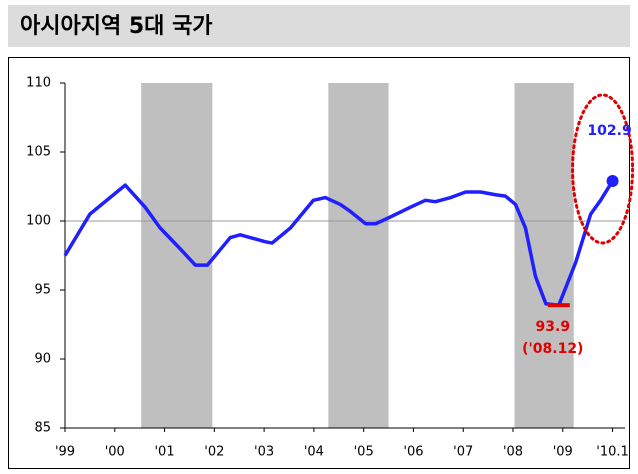  What do you see at coordinates (42, 290) in the screenshot?
I see `y-tick-label: 95` at bounding box center [42, 290].